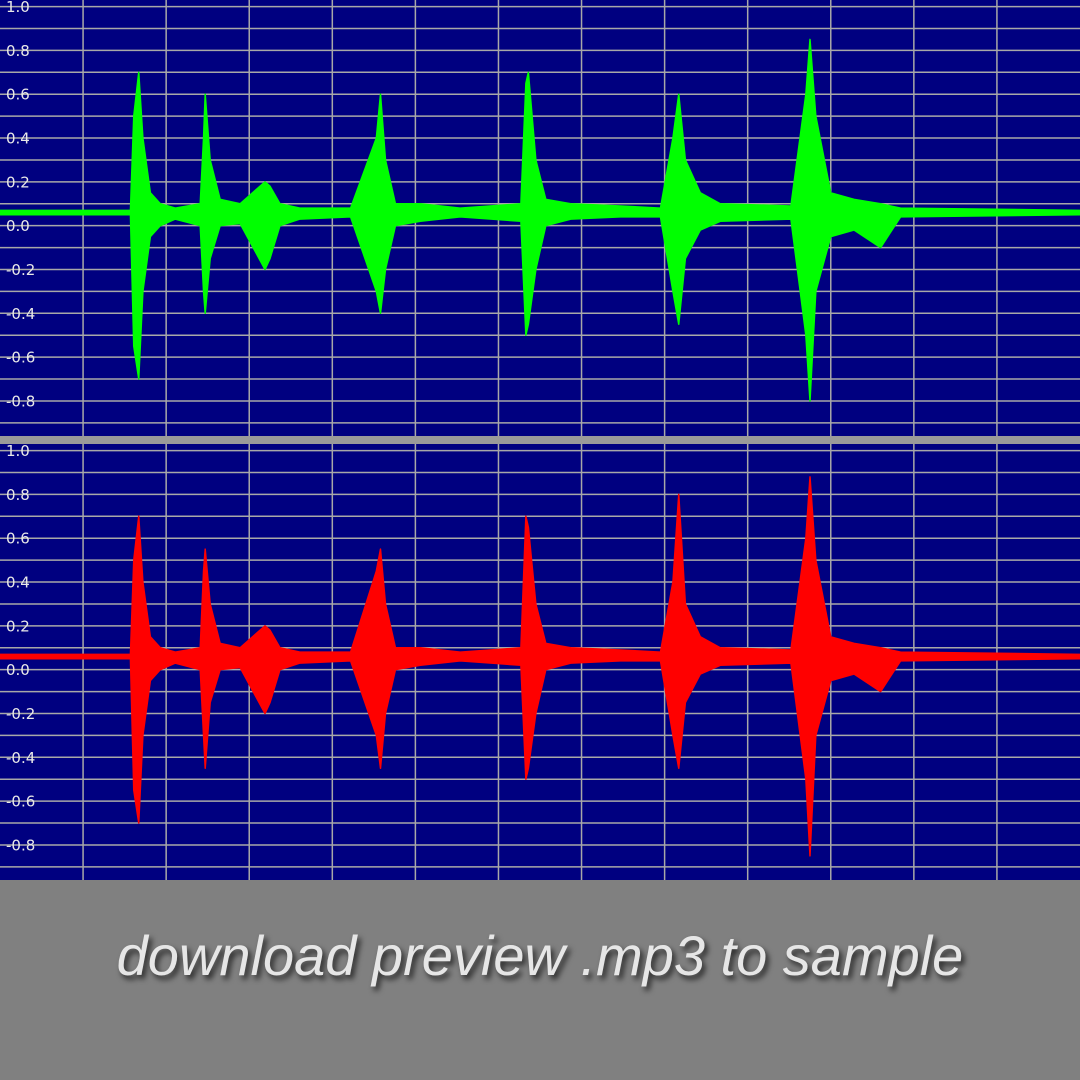 The width and height of the screenshot is (1080, 1080). I want to click on channel-separator, so click(540, 440).